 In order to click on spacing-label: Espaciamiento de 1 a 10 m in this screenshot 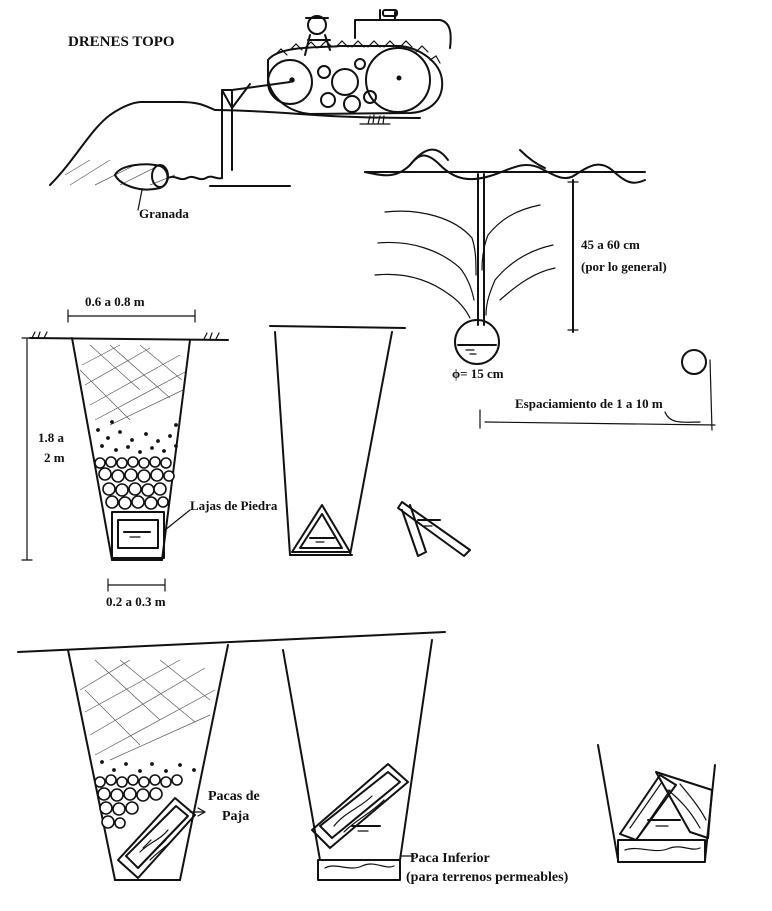, I will do `click(589, 403)`.